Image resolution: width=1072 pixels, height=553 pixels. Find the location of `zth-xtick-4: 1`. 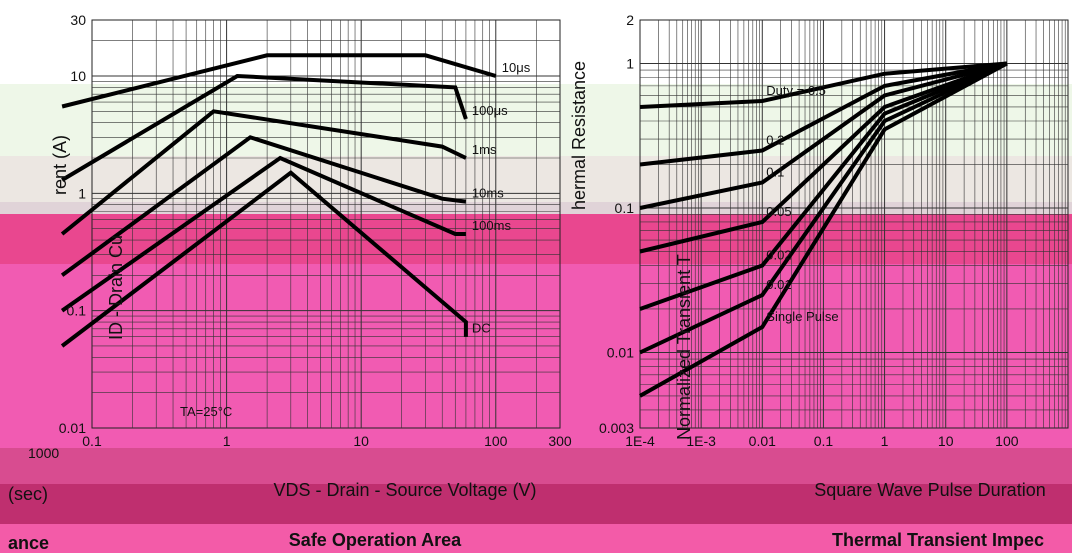

zth-xtick-4: 1 is located at coordinates (885, 441).